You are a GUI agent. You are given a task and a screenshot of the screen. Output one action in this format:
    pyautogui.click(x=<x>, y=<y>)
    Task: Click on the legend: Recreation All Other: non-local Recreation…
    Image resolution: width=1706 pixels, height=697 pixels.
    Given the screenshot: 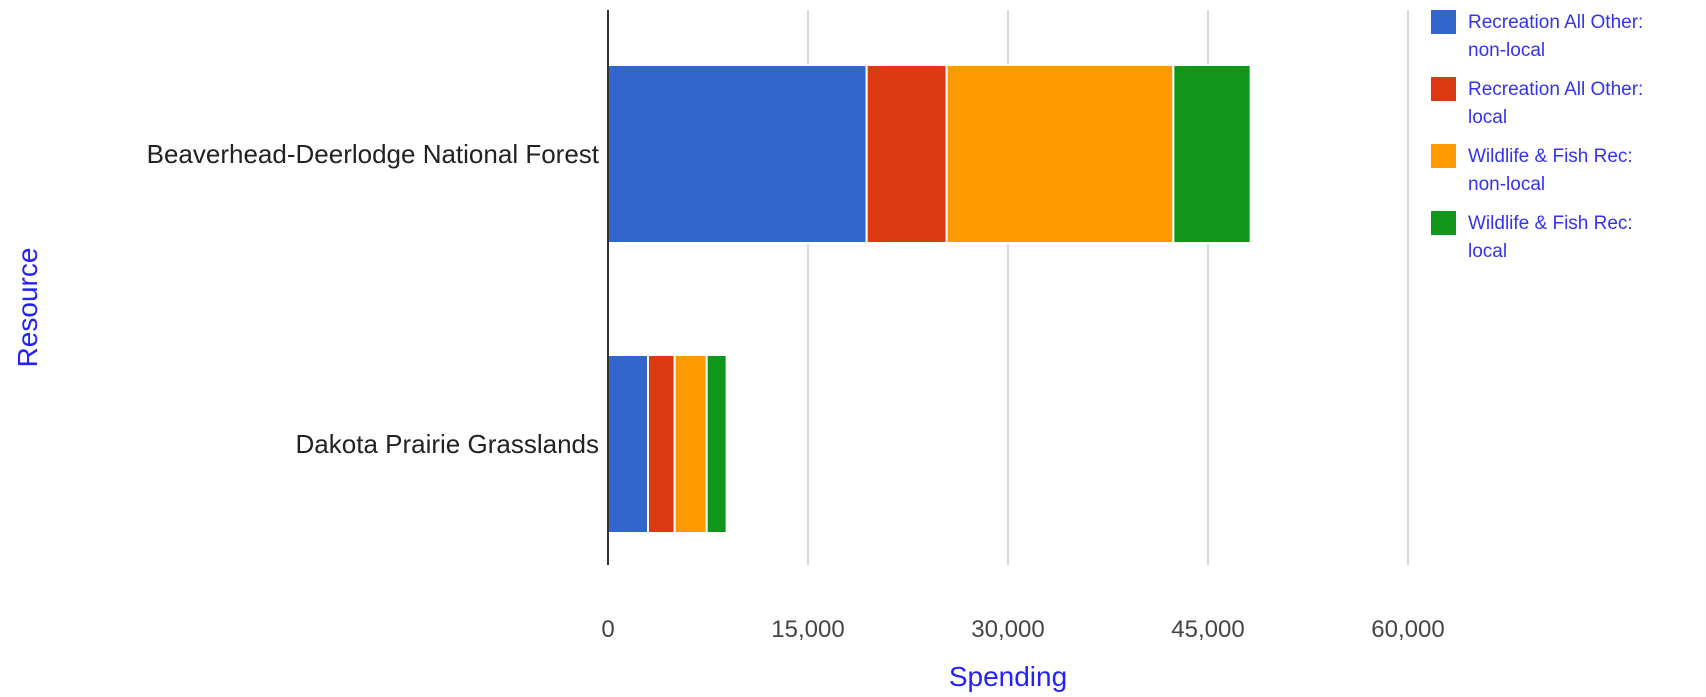 What is the action you would take?
    pyautogui.click(x=1537, y=136)
    